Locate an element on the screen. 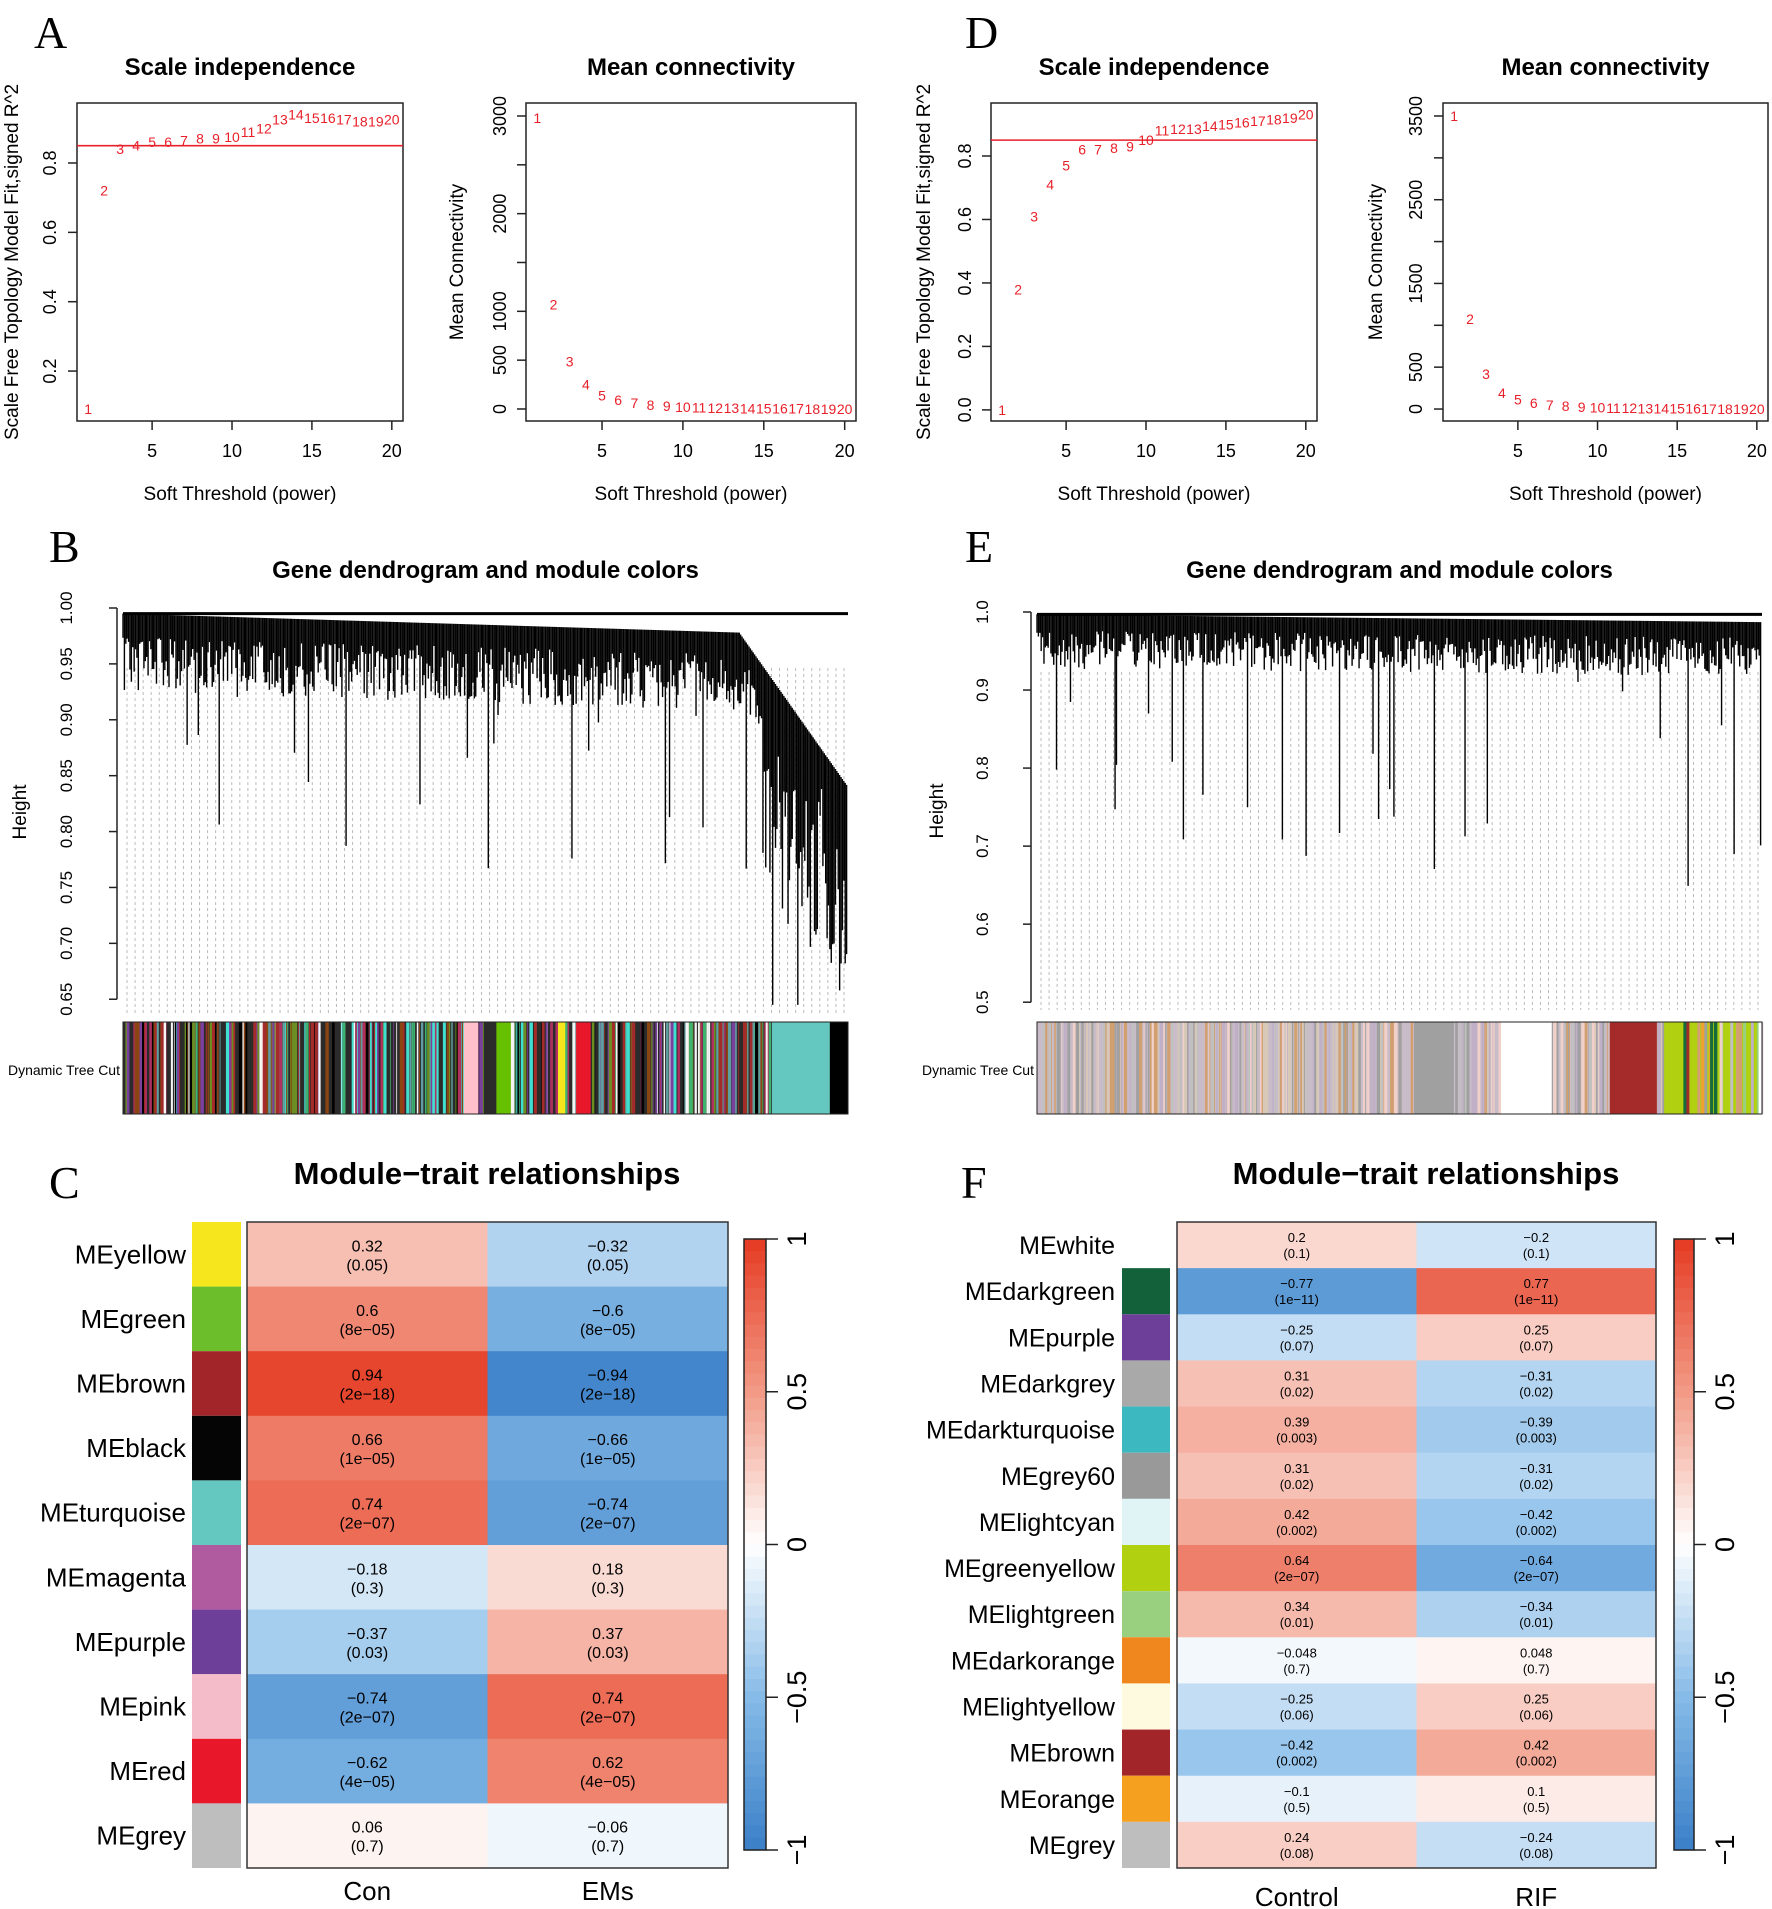 The height and width of the screenshot is (1909, 1772). data-point-label: 14 is located at coordinates (296, 114).